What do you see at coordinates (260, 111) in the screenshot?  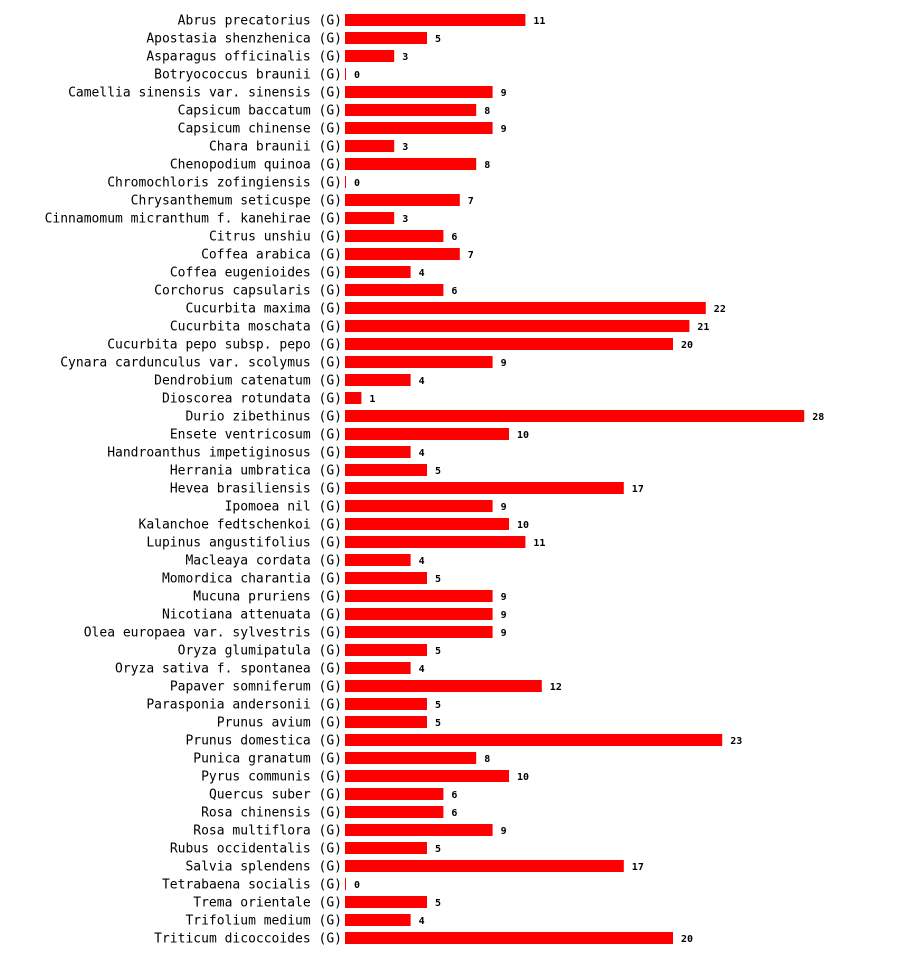 I see `category-label: Capsicum baccatum (G)` at bounding box center [260, 111].